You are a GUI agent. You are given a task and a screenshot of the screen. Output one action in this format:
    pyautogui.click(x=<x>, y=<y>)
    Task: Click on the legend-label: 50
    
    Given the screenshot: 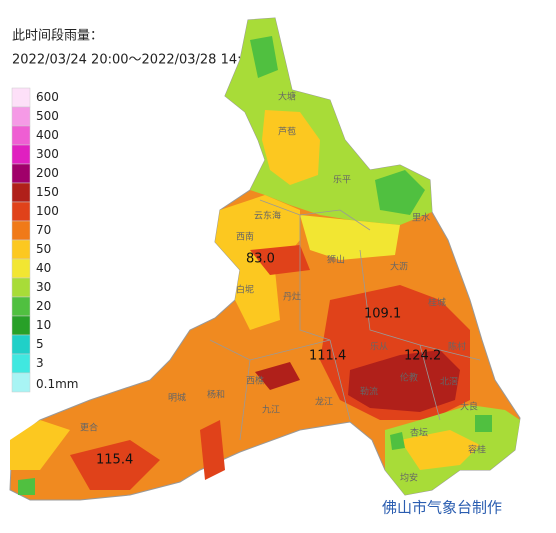 What is the action you would take?
    pyautogui.click(x=43, y=249)
    